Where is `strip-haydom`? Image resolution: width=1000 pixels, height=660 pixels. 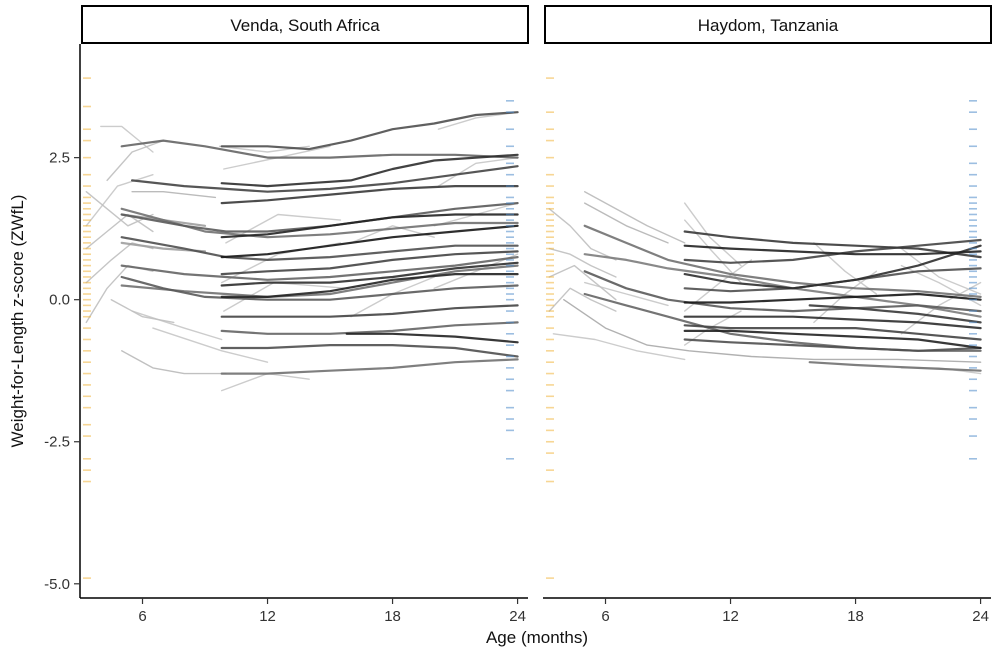
strip-haydom is located at coordinates (768, 24).